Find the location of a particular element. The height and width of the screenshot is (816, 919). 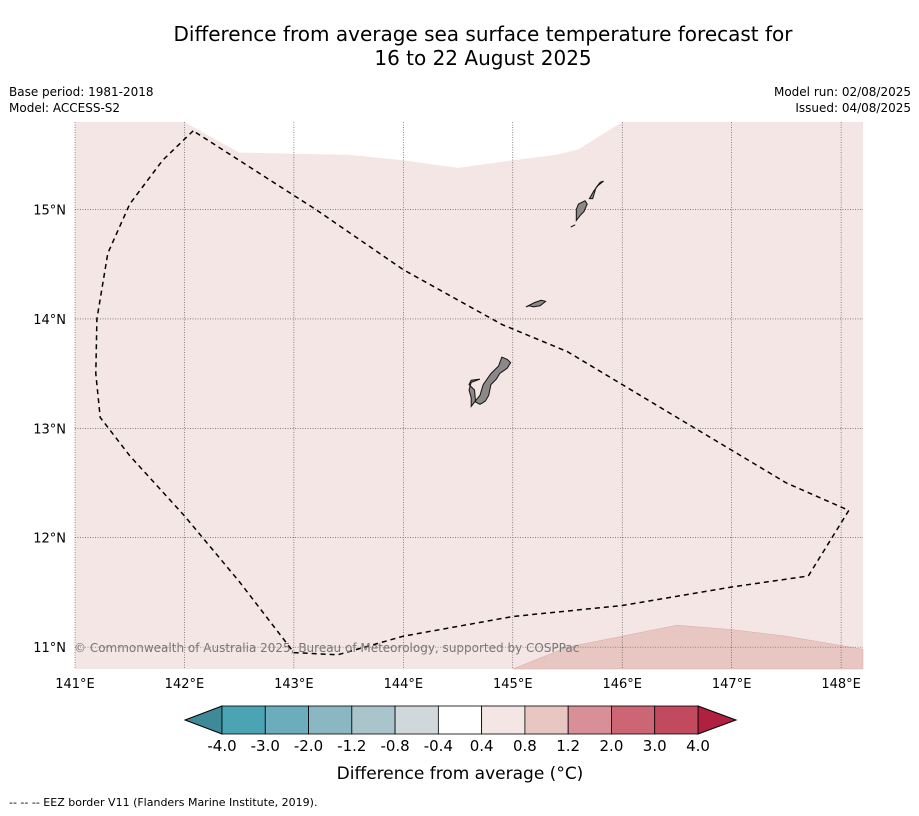

colorbar-tick-label: 0.4 is located at coordinates (481, 746).